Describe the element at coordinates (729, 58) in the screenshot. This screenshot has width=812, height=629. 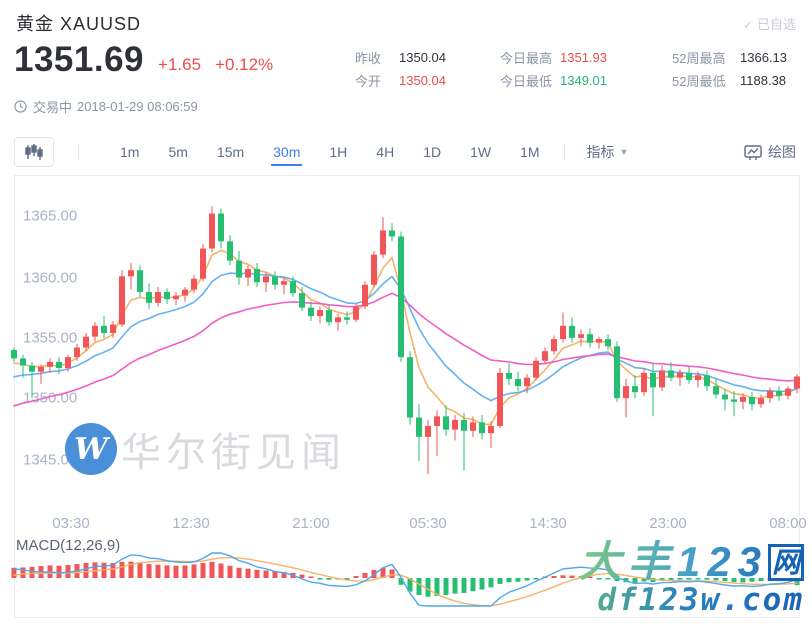
I see `stat-52w-high: 52周最高 1366.13` at that location.